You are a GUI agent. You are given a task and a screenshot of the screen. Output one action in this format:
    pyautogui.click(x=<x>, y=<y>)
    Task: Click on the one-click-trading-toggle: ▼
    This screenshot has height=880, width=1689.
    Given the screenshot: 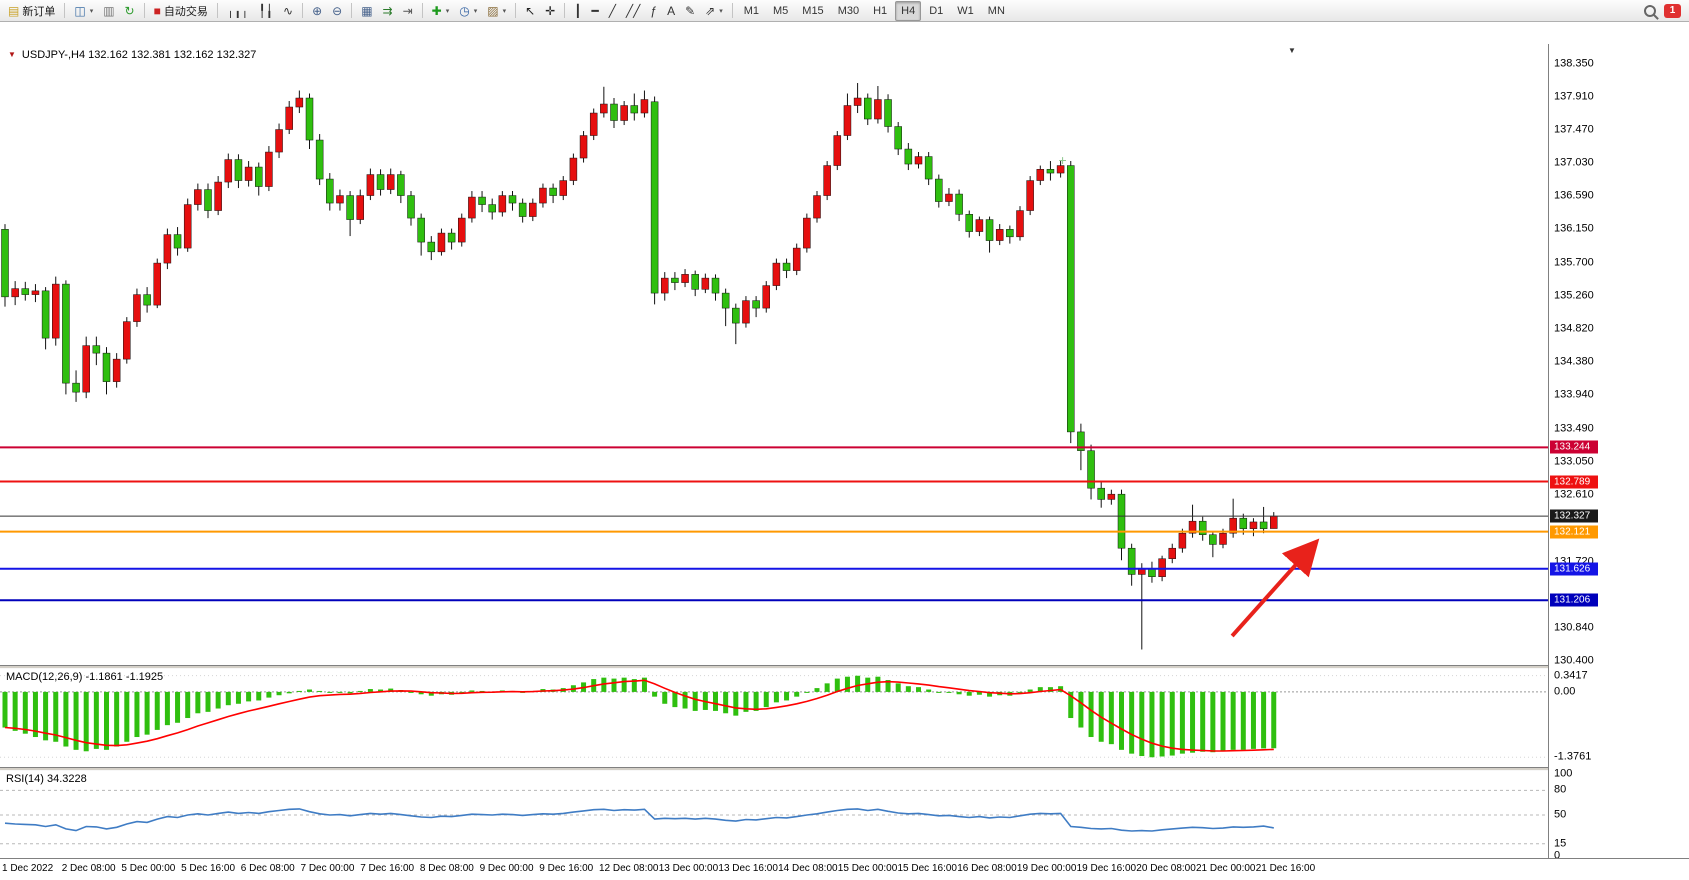 What is the action you would take?
    pyautogui.click(x=12, y=54)
    